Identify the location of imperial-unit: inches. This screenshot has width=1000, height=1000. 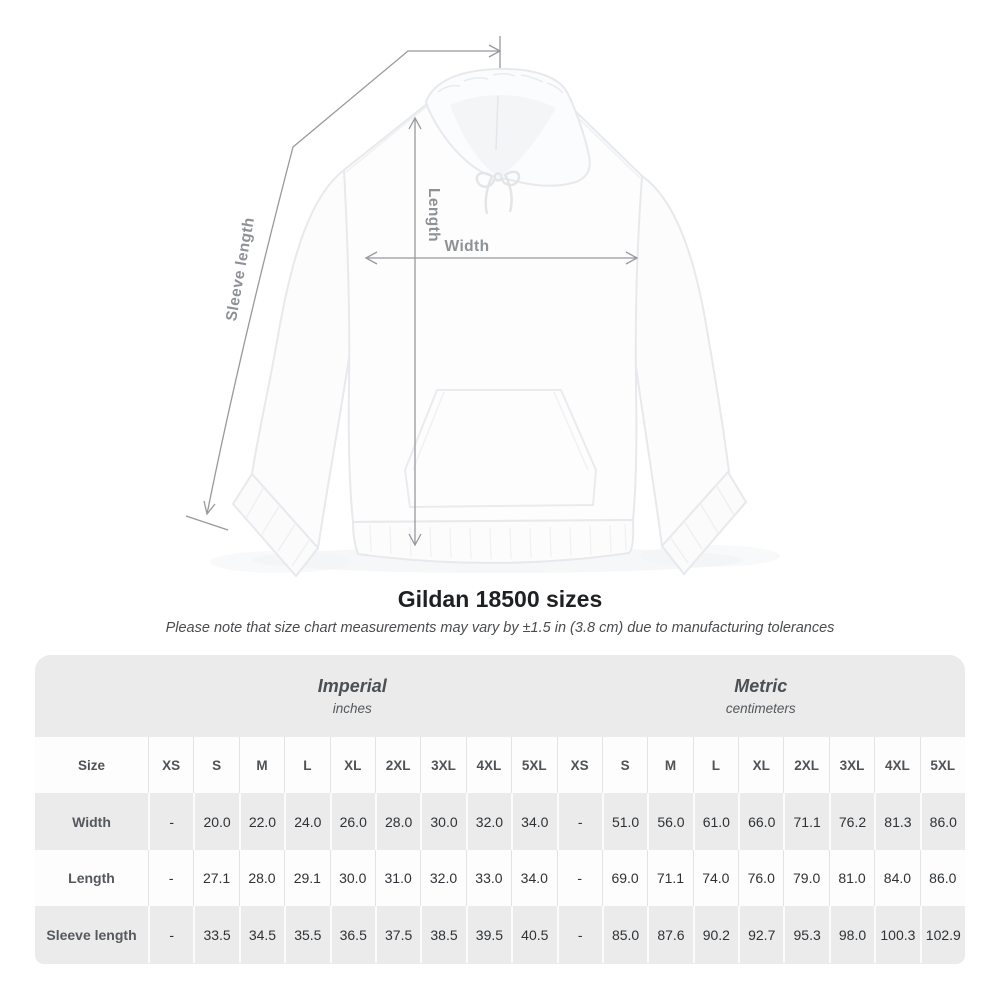
(352, 708).